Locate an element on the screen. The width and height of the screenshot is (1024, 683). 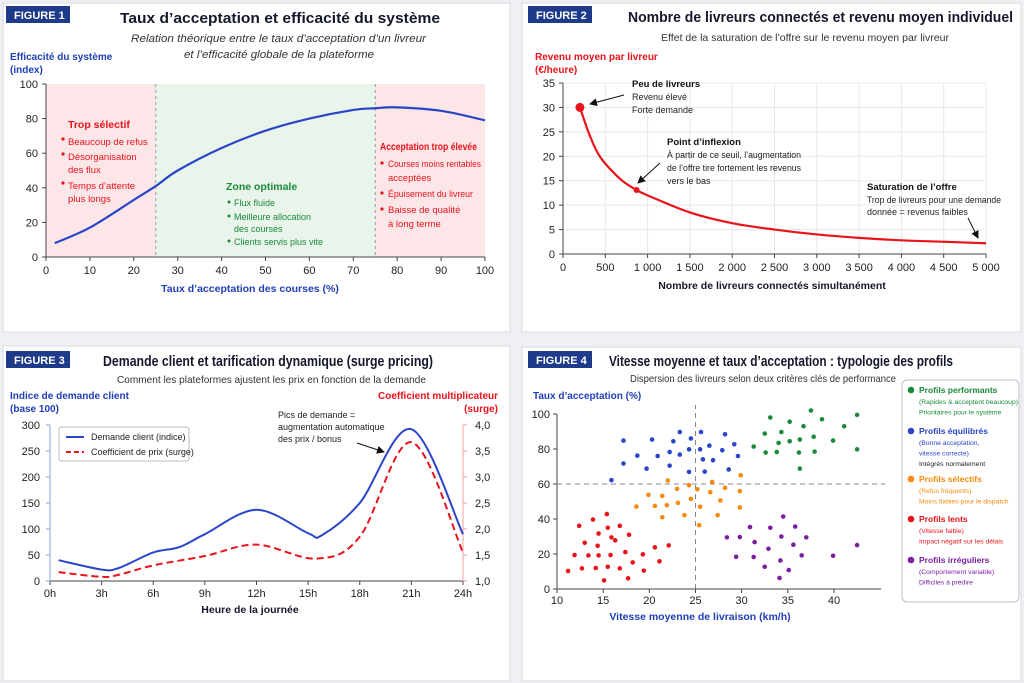
highlight-point is located at coordinates (636, 189).